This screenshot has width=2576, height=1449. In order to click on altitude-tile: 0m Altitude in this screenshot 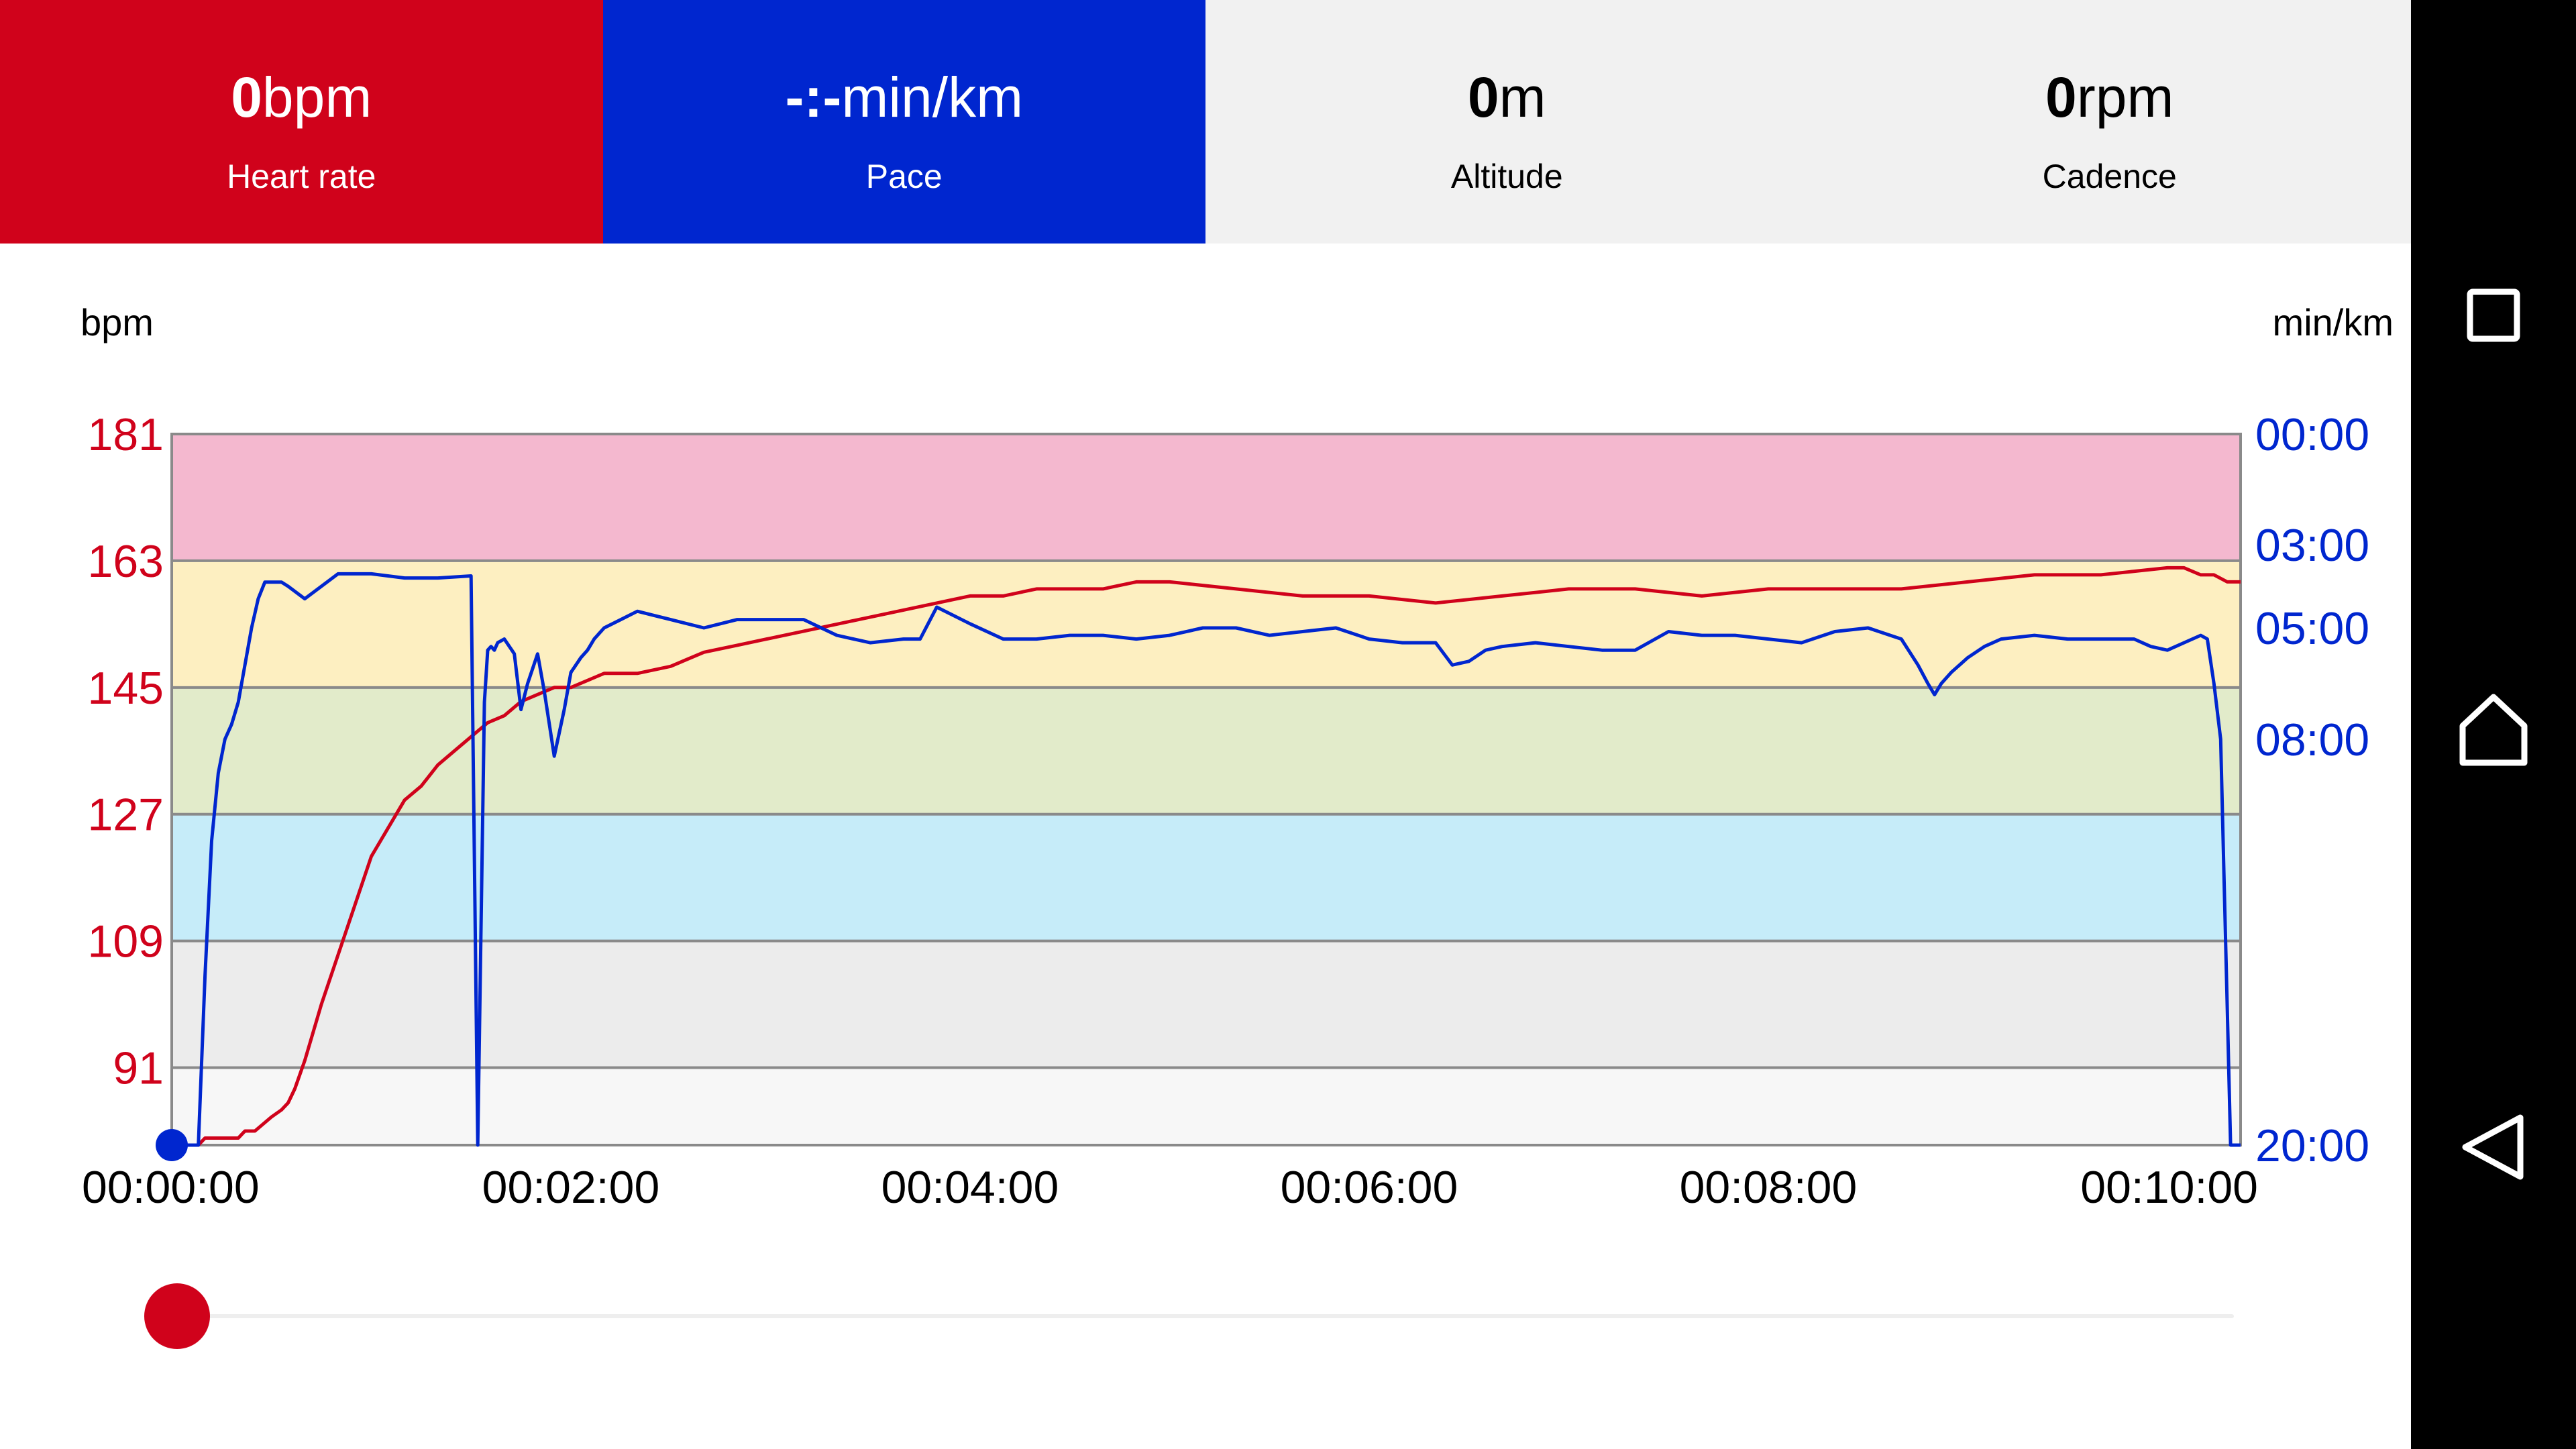, I will do `click(1507, 122)`.